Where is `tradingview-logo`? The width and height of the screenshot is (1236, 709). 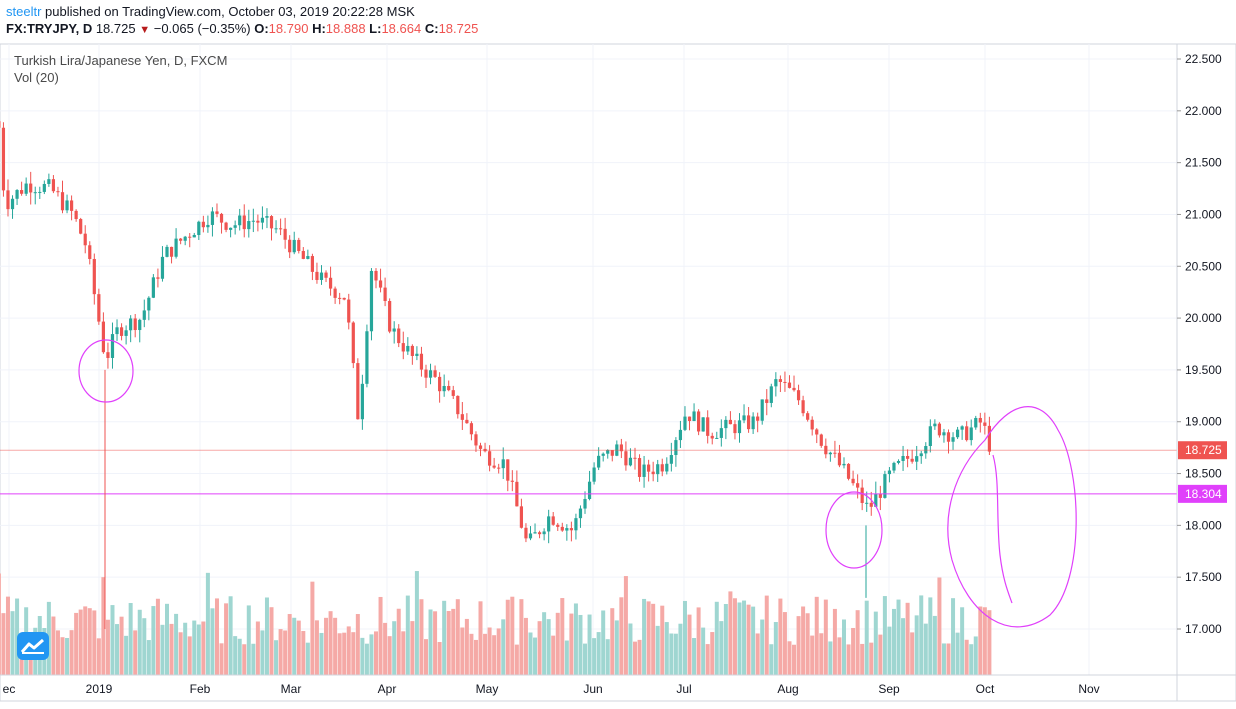 tradingview-logo is located at coordinates (33, 646).